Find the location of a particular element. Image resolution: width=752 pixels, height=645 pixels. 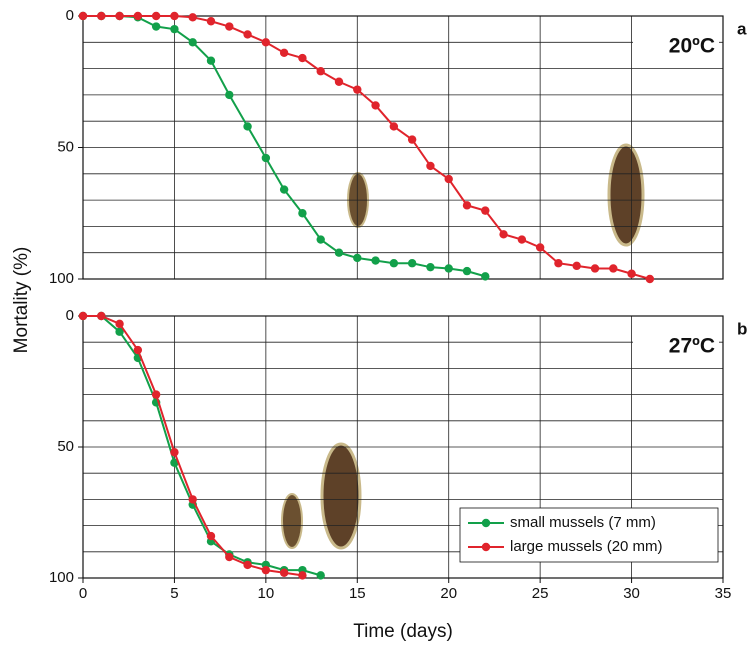

x-tick-label: 20 is located at coordinates (448, 593).